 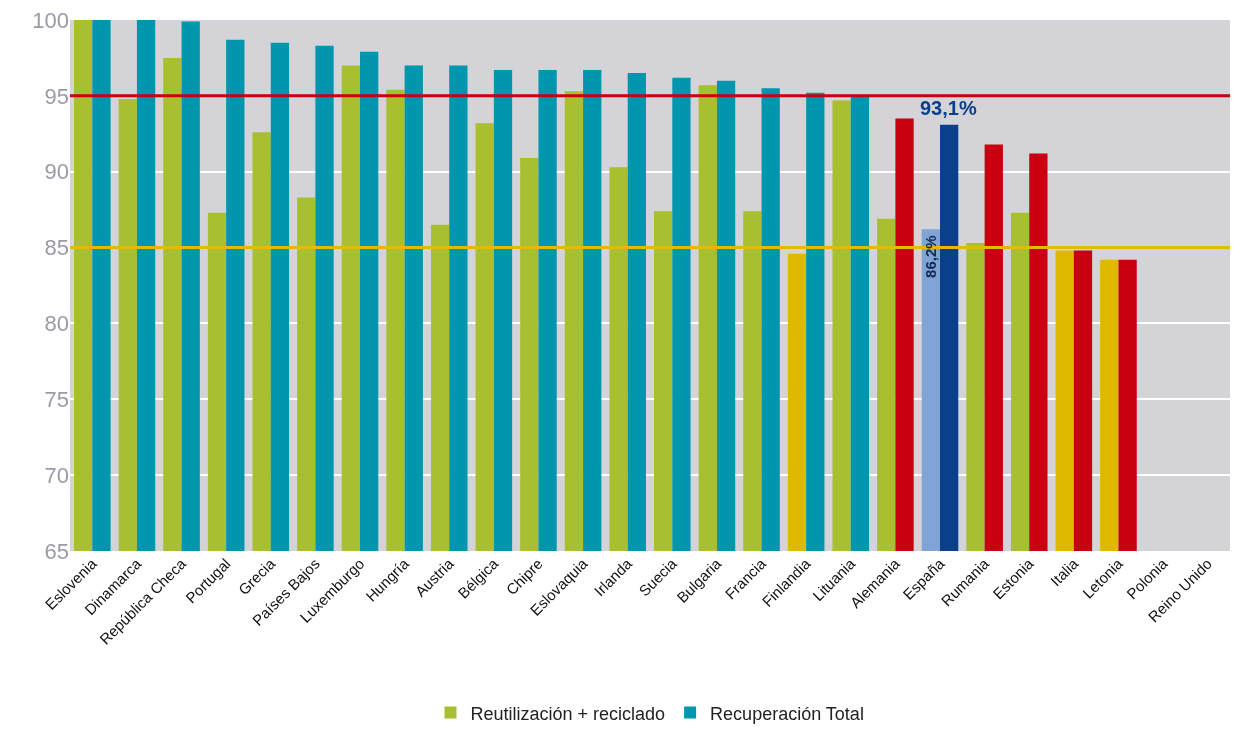 I want to click on legend-label: Recuperación Total, so click(x=787, y=713).